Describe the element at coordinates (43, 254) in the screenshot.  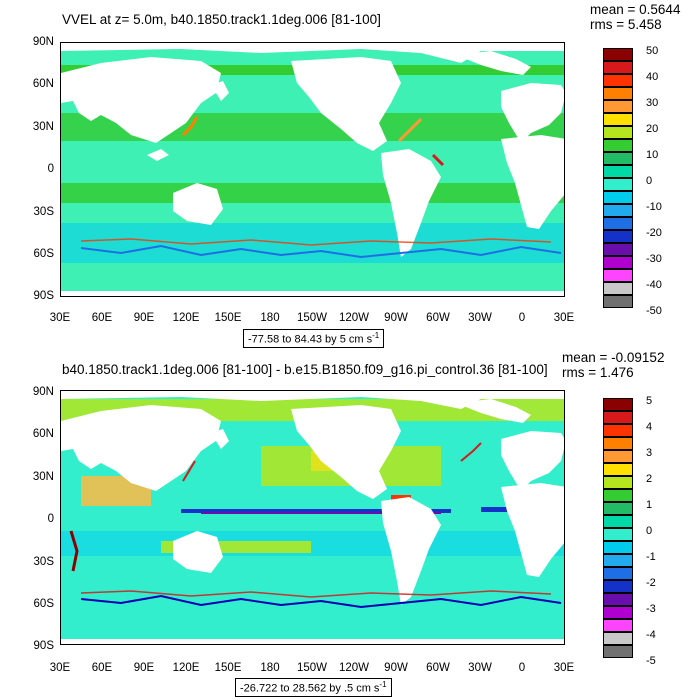
I see `lat-label: 60S` at that location.